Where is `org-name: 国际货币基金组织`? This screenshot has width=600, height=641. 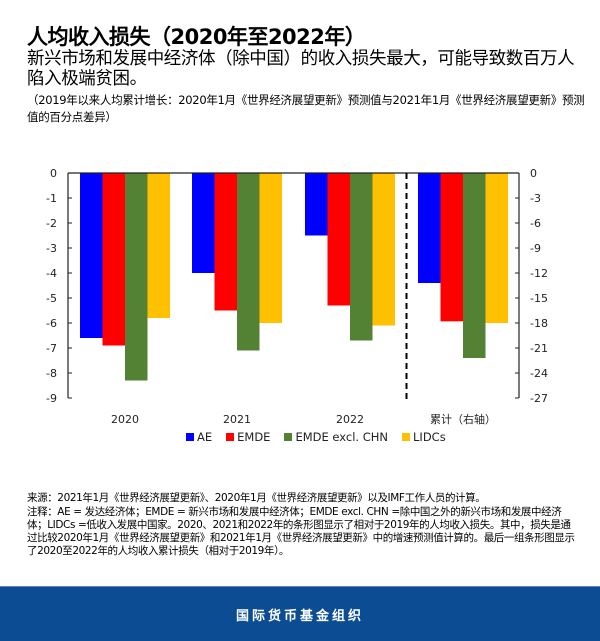
org-name: 国际货币基金组织 is located at coordinates (299, 616).